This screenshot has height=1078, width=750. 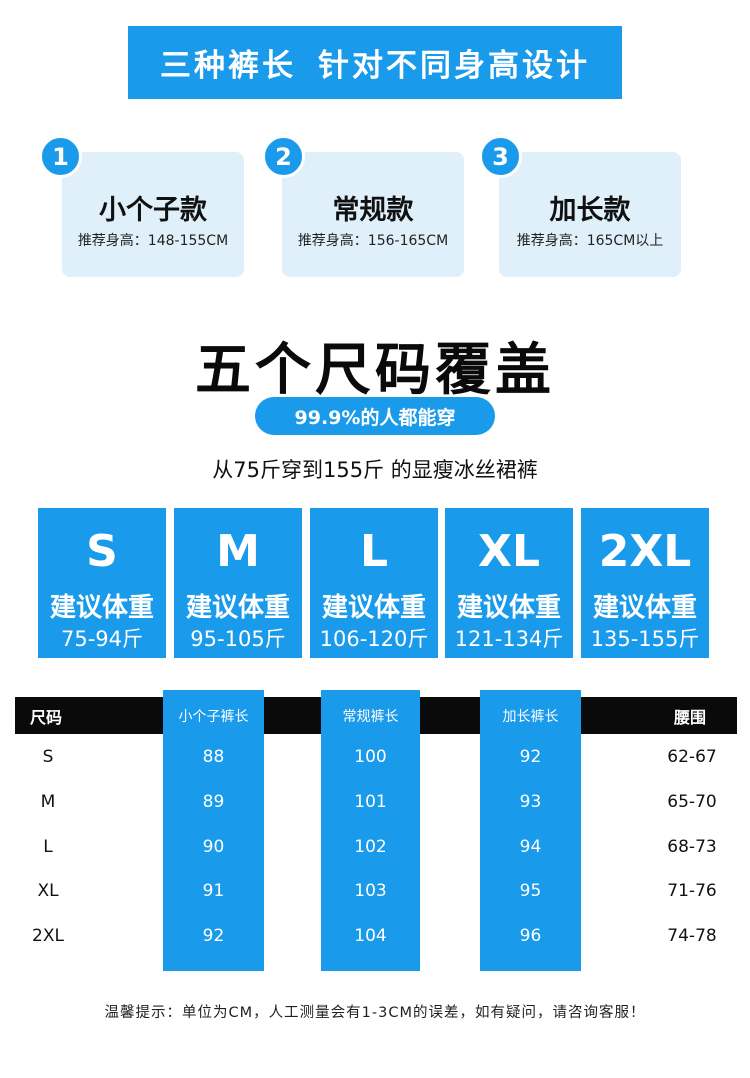 I want to click on length-name: 常规款, so click(x=373, y=210).